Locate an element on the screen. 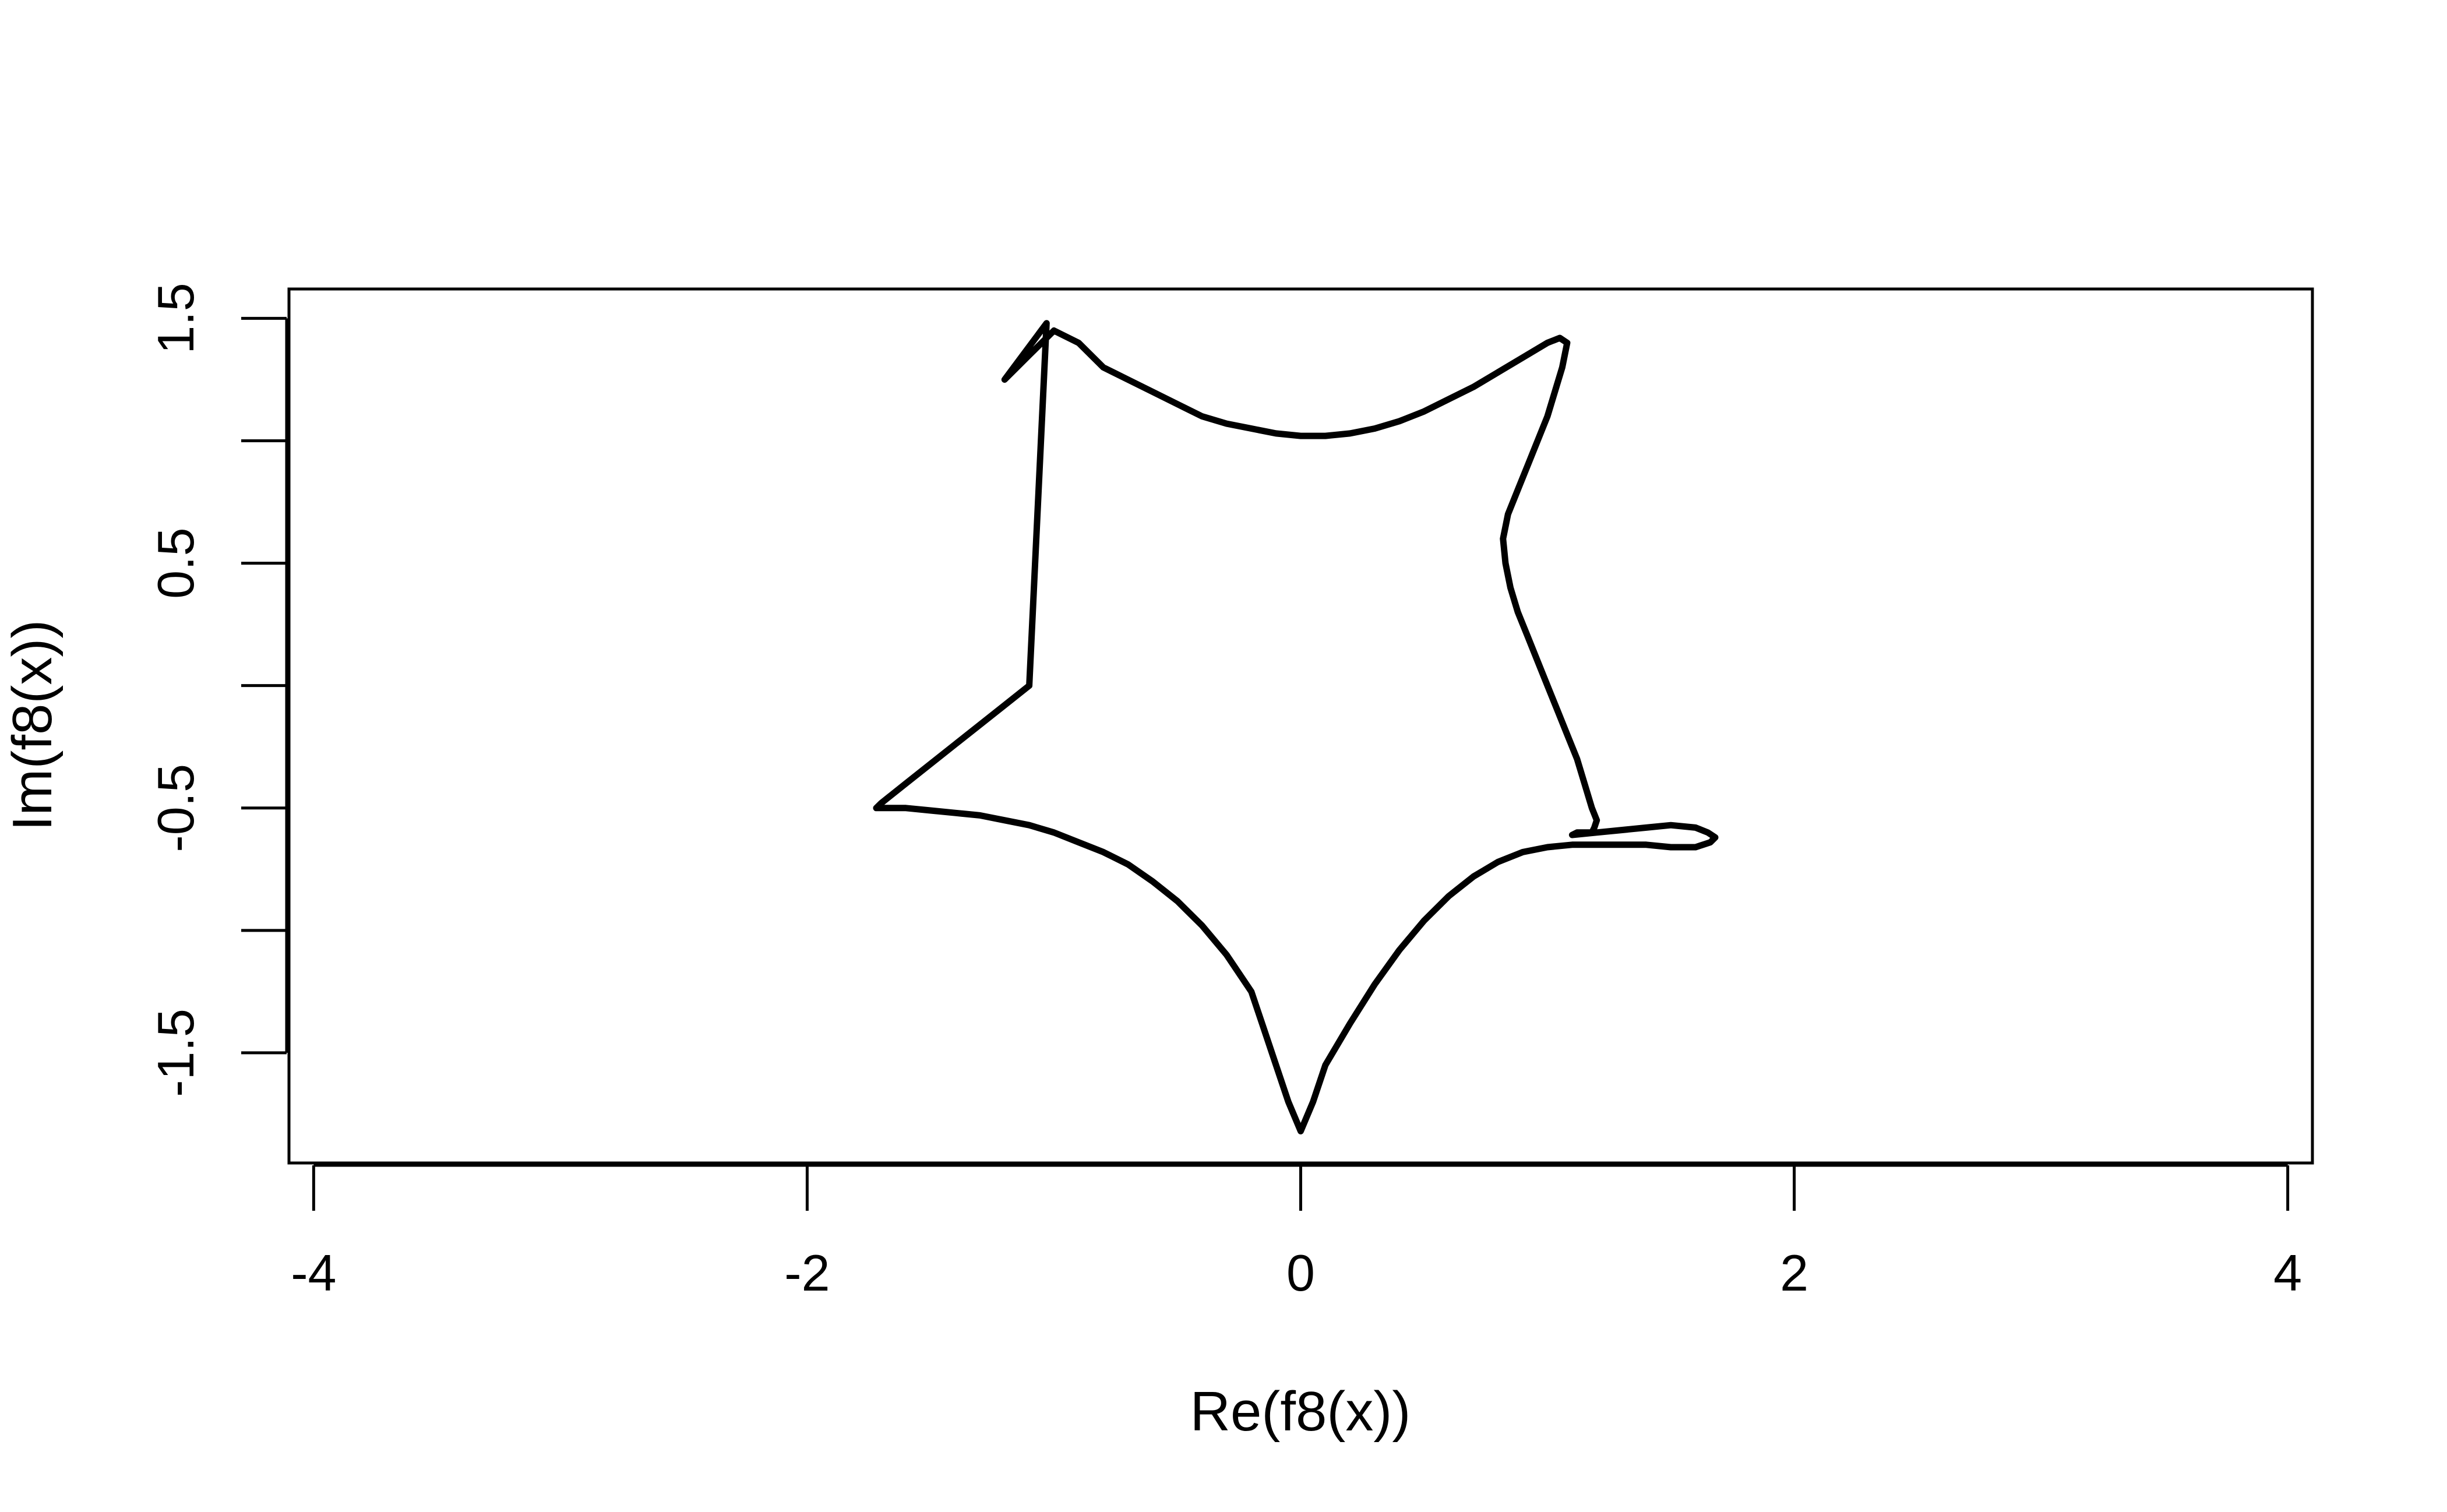 This screenshot has height=1512, width=2447. y-axis: -1.5 -0.5 0.5 1.5 is located at coordinates (217, 690).